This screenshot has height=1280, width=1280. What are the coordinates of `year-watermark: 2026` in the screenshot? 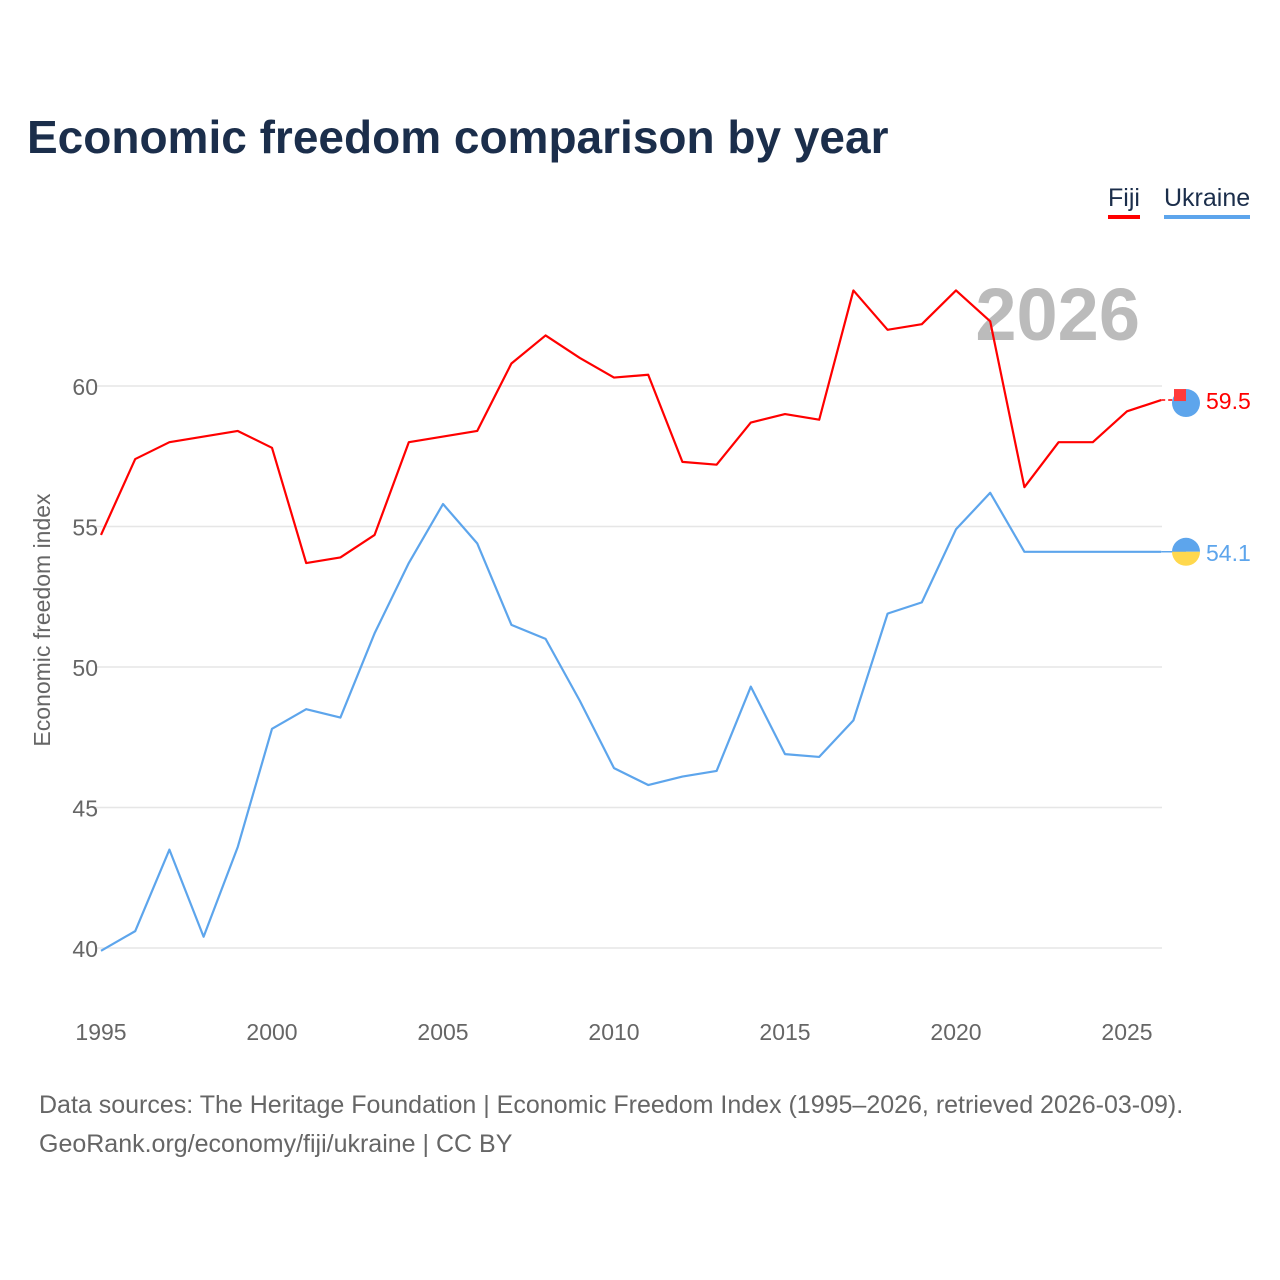 It's located at (1057, 314).